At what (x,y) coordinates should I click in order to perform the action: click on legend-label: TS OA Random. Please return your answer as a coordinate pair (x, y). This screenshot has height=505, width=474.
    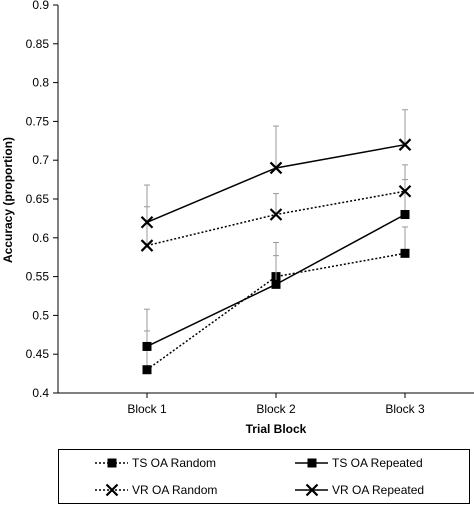
    Looking at the image, I should click on (174, 463).